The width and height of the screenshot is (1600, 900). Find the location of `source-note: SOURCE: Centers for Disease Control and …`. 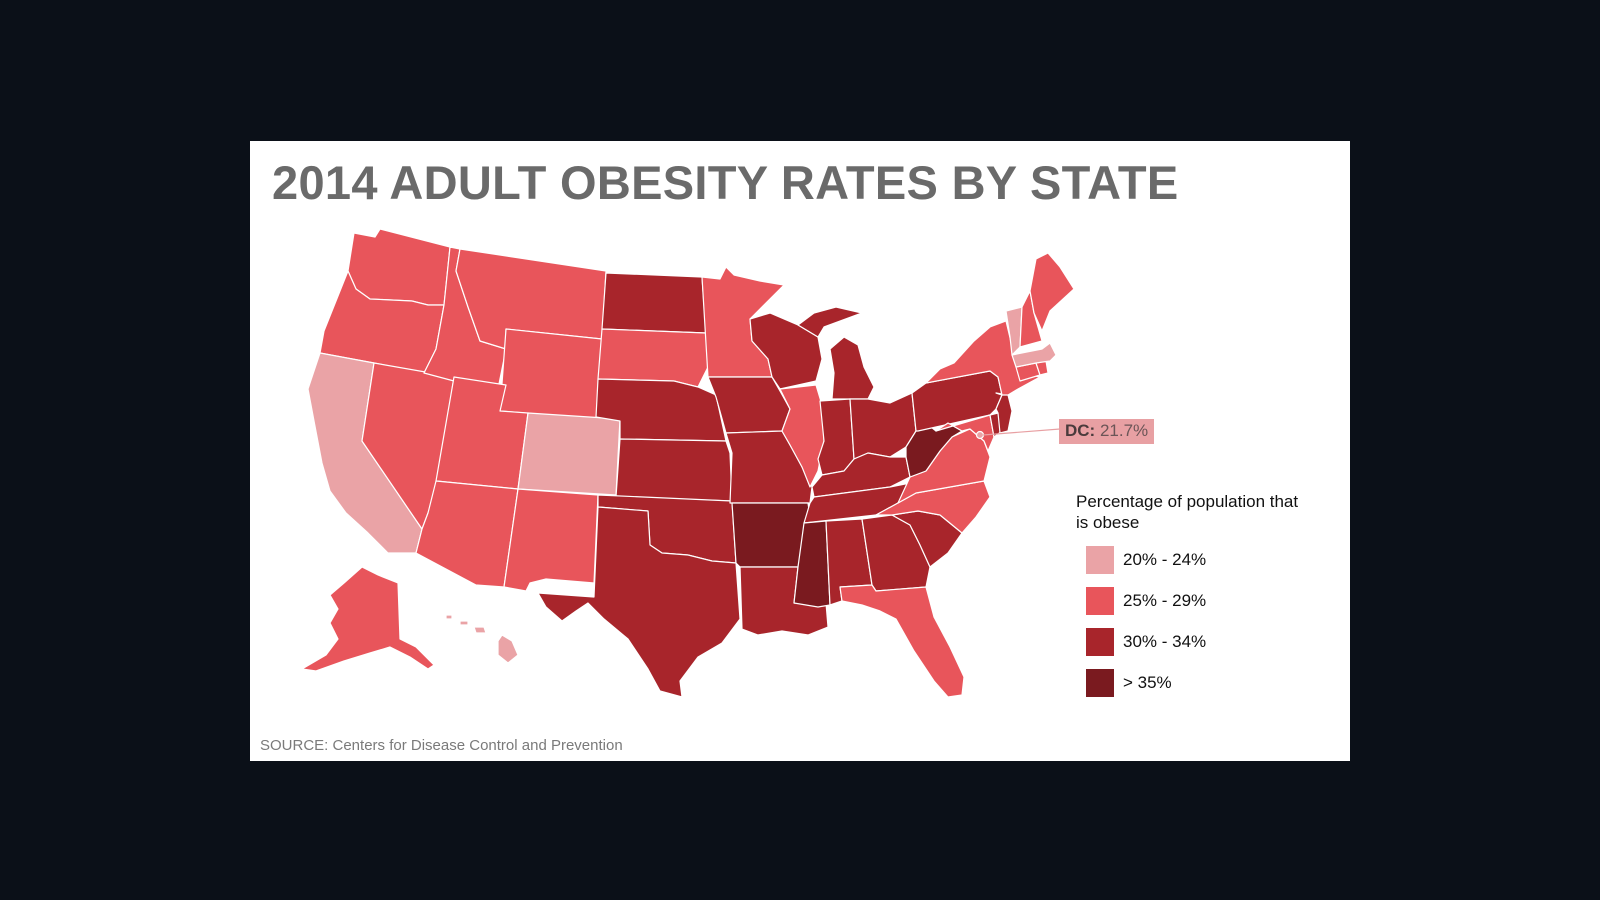

source-note: SOURCE: Centers for Disease Control and … is located at coordinates (441, 745).